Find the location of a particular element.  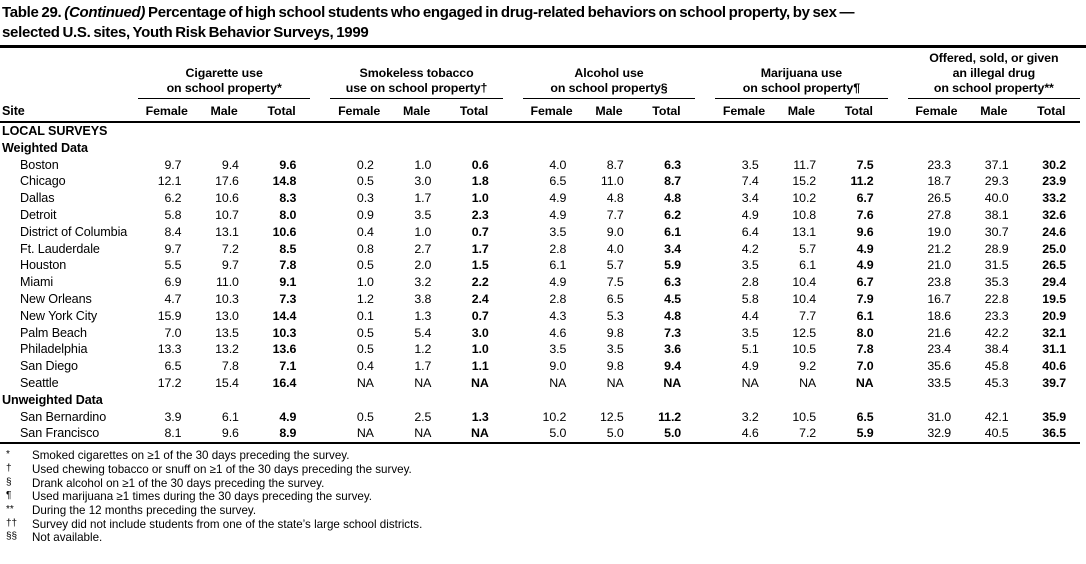

value-cell: 4.4 is located at coordinates (750, 315).